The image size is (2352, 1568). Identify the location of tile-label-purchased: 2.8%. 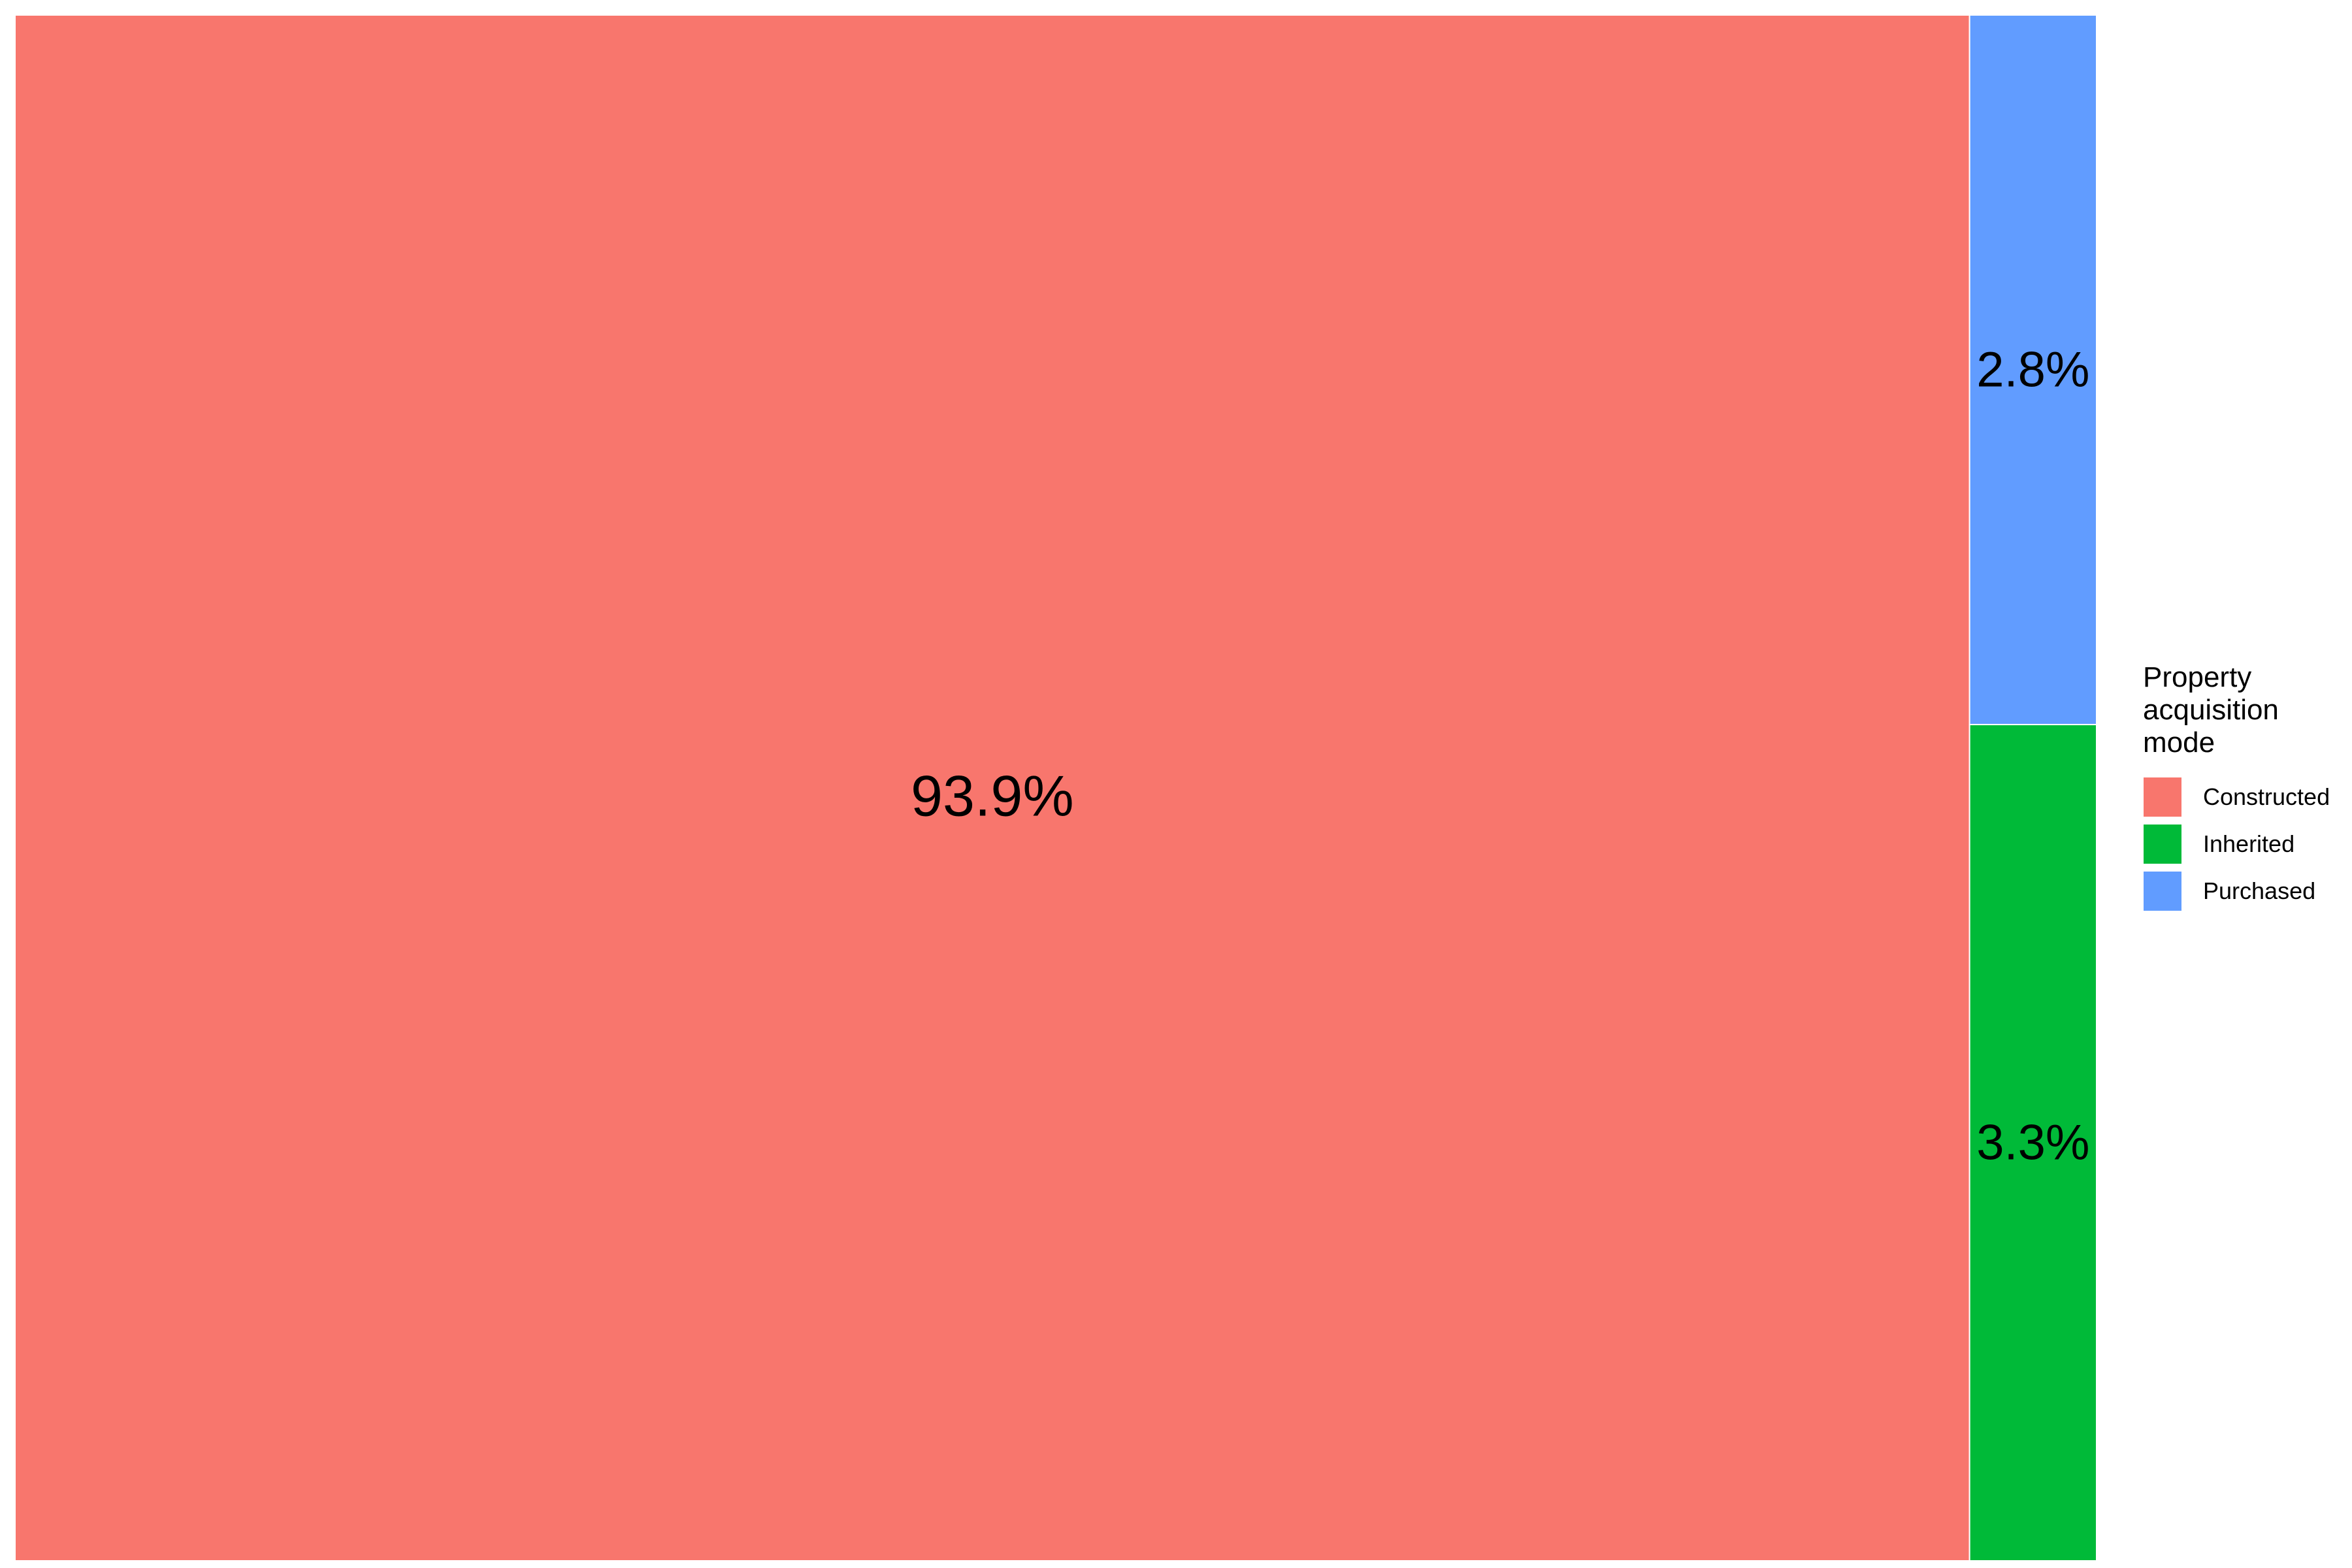
(2032, 370).